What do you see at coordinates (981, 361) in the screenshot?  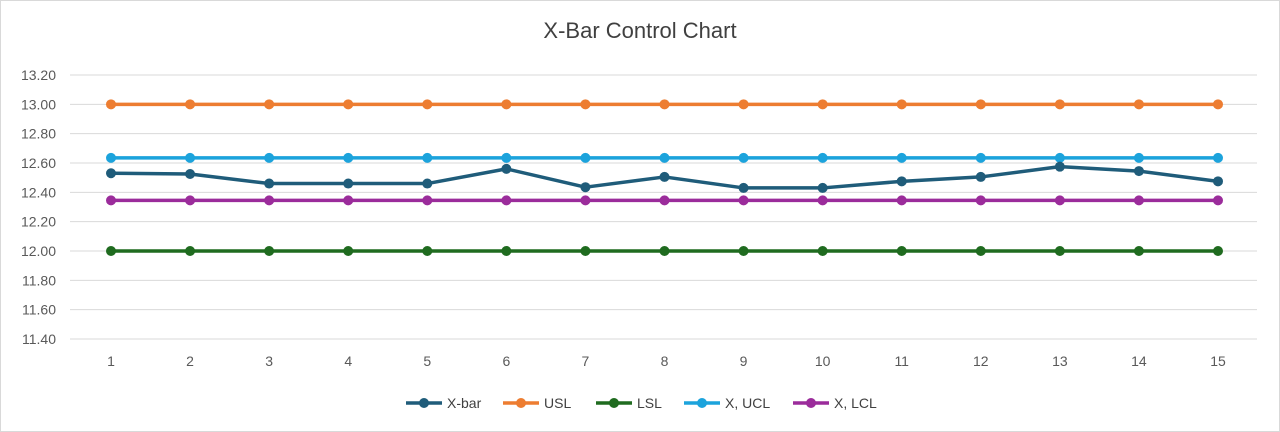 I see `x-tick-label: 12` at bounding box center [981, 361].